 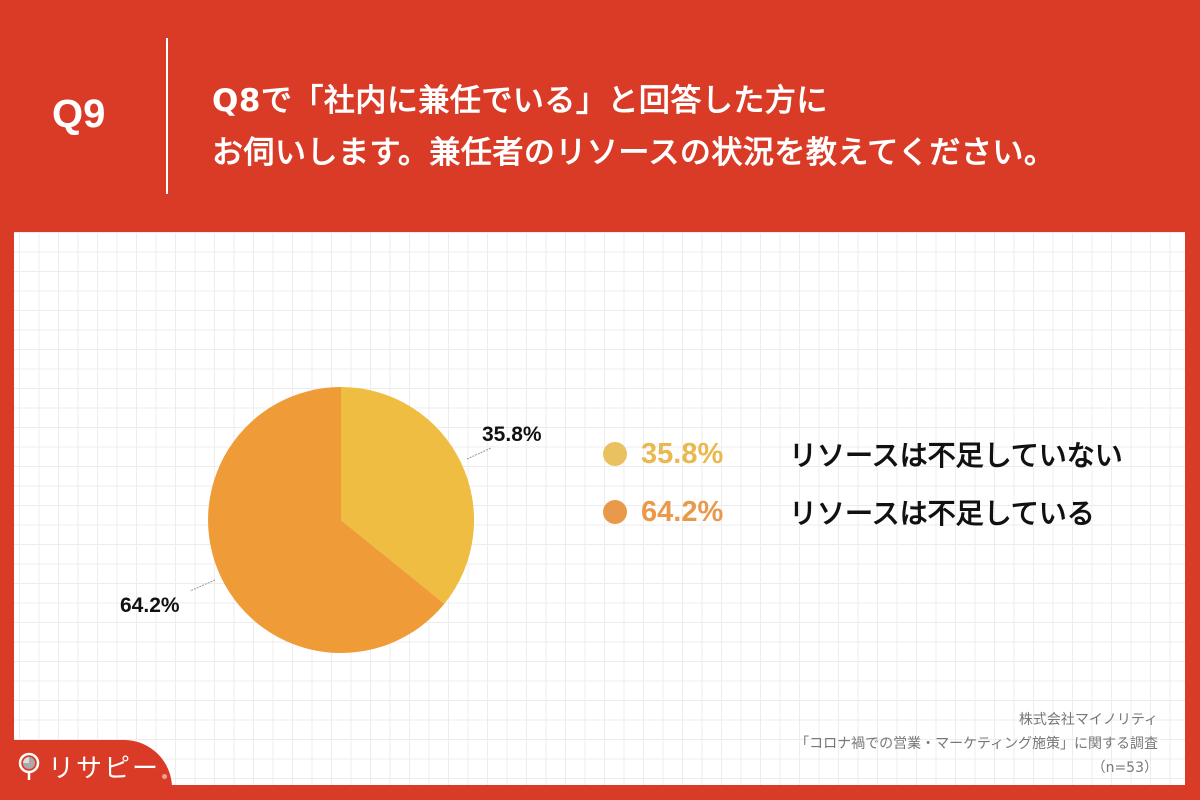 I want to click on source-company: 株式会社マイノリティ, so click(x=1088, y=720).